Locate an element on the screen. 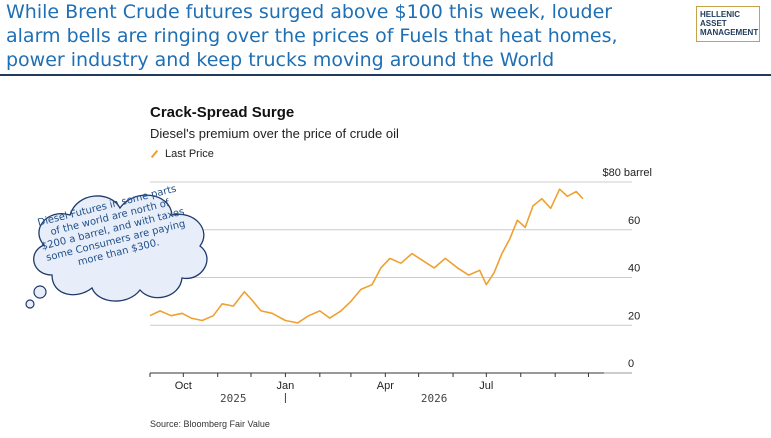 This screenshot has height=438, width=771. y-tick-label: 40 is located at coordinates (634, 269).